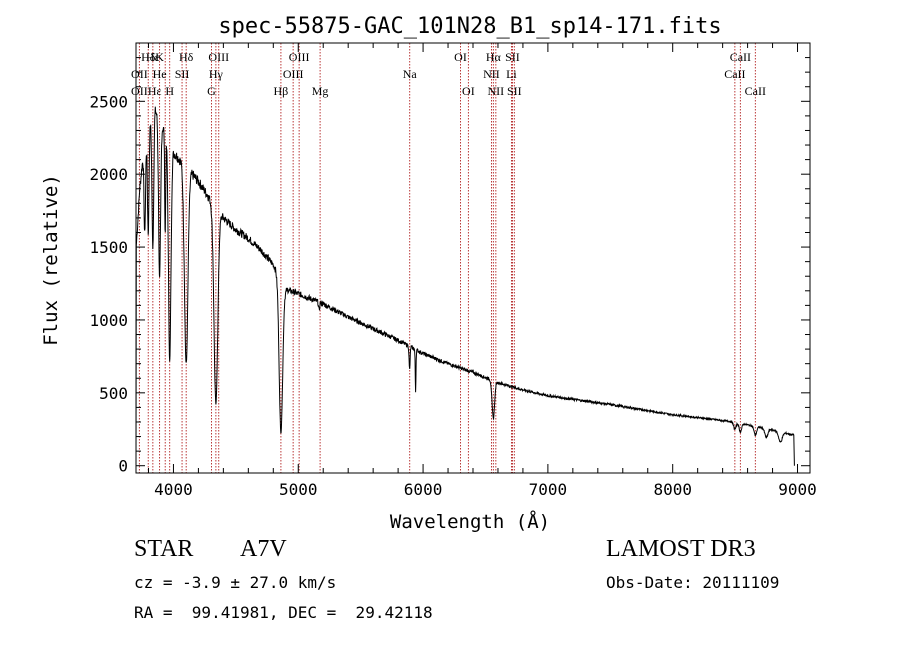 The height and width of the screenshot is (649, 900). I want to click on y-tick-label: 1500, so click(108, 247).